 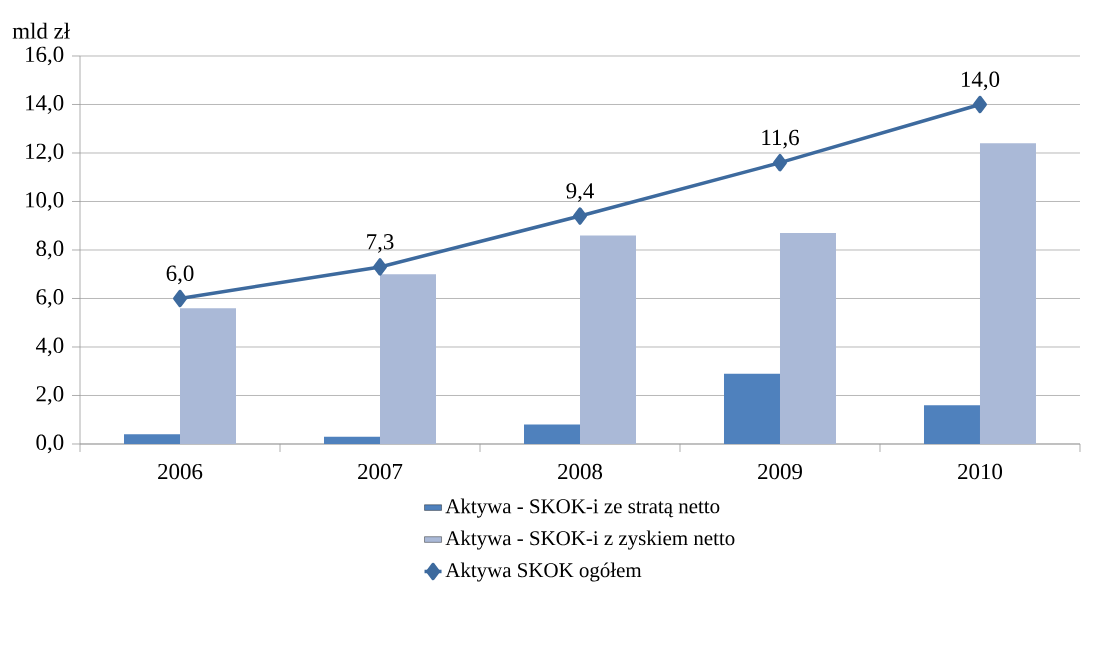 What do you see at coordinates (45, 104) in the screenshot?
I see `y-tick-label: 14,0` at bounding box center [45, 104].